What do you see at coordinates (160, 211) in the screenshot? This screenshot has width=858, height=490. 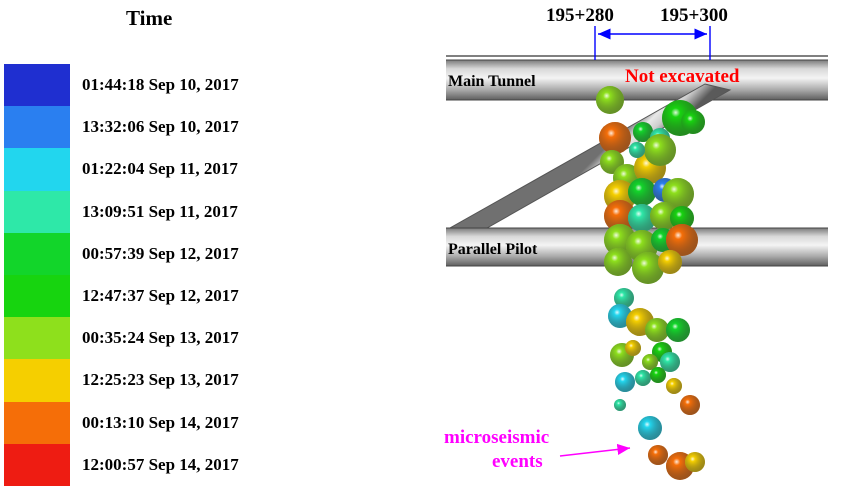 I see `legend-label: 13:09:51 Sep 11, 2017` at bounding box center [160, 211].